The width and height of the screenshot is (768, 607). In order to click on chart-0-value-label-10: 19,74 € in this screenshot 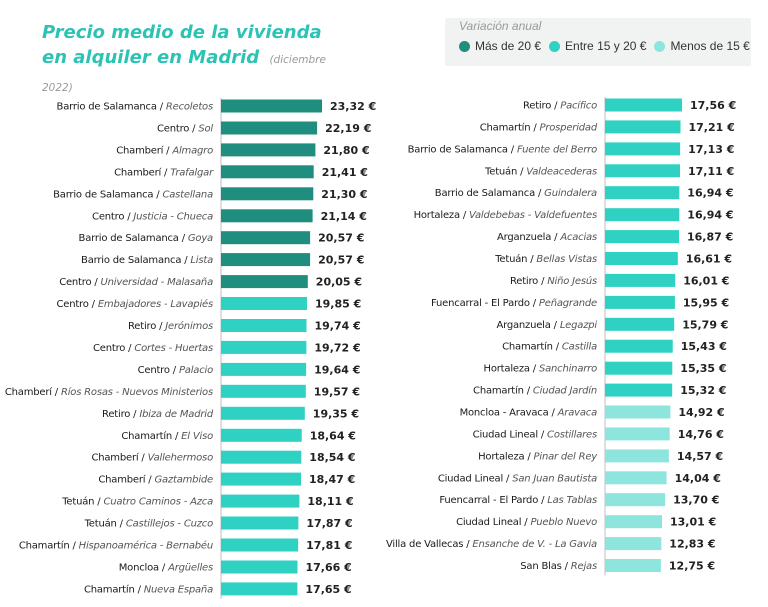, I will do `click(338, 326)`.